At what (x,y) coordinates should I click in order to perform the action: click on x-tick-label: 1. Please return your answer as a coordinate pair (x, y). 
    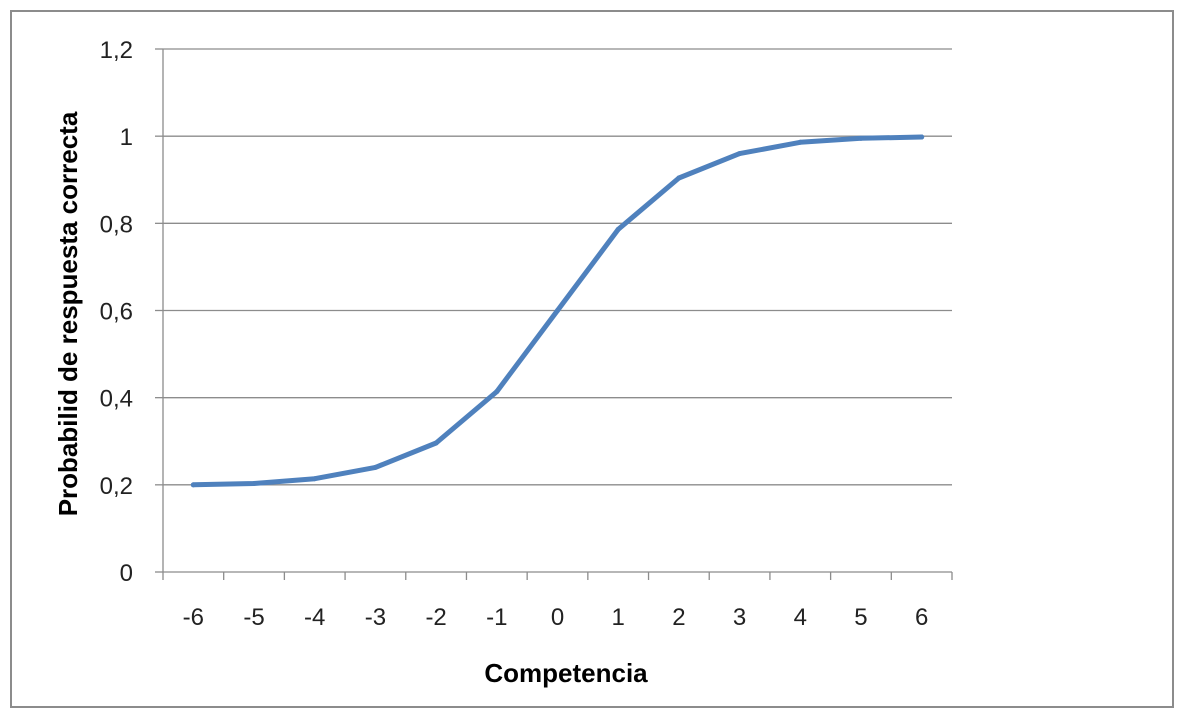
    Looking at the image, I should click on (618, 617).